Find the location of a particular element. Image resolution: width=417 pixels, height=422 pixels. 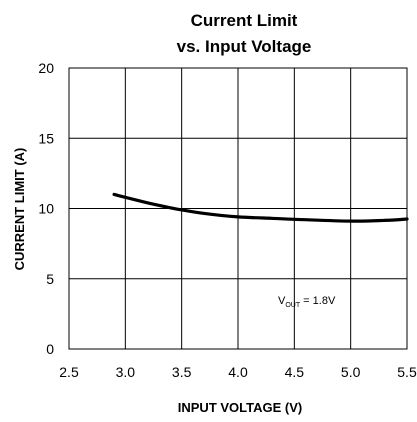

x-tick-labels: 2.5 3.0 3.5 4.0 4.5 5.0 5.5 is located at coordinates (238, 372).